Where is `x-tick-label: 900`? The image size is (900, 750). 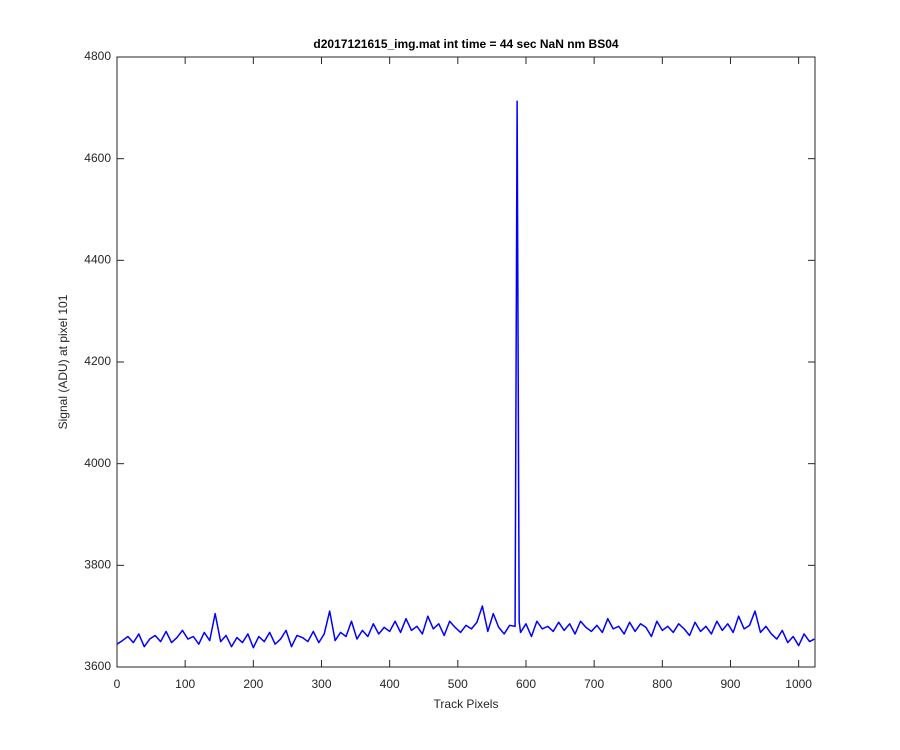 x-tick-label: 900 is located at coordinates (730, 684).